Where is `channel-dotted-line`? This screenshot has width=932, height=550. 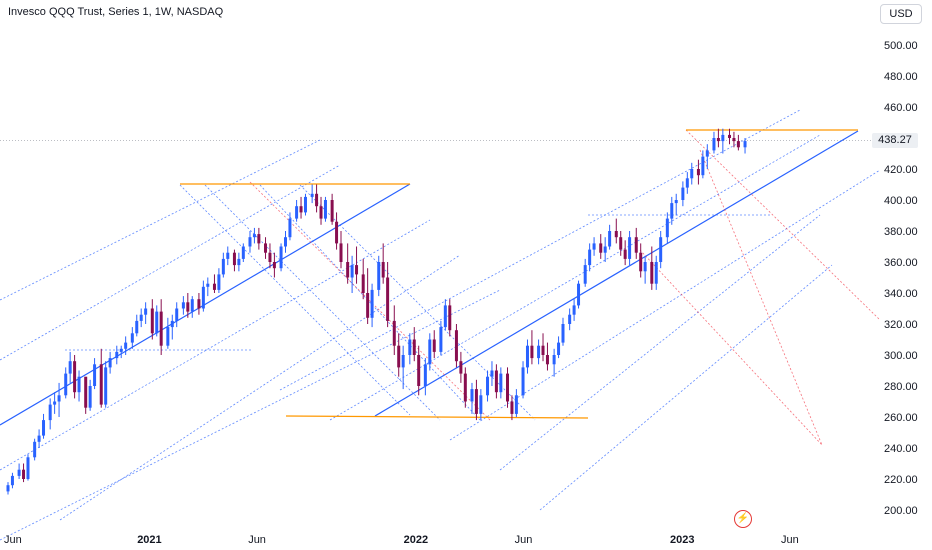
channel-dotted-line is located at coordinates (160, 220).